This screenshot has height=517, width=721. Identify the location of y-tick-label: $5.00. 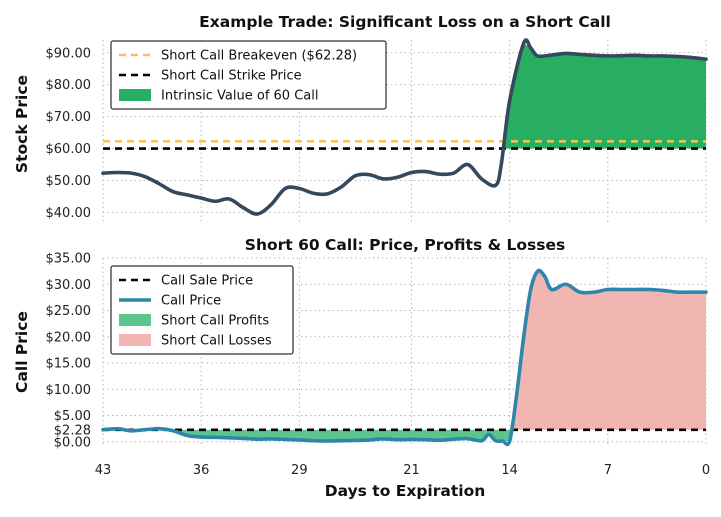
(72, 416).